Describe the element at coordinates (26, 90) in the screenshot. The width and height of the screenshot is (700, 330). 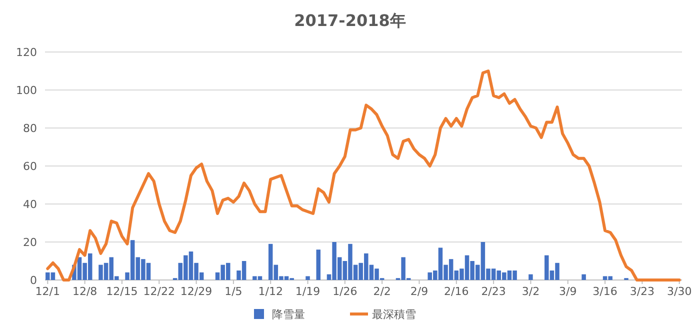
I see `y-tick-label: 100` at that location.